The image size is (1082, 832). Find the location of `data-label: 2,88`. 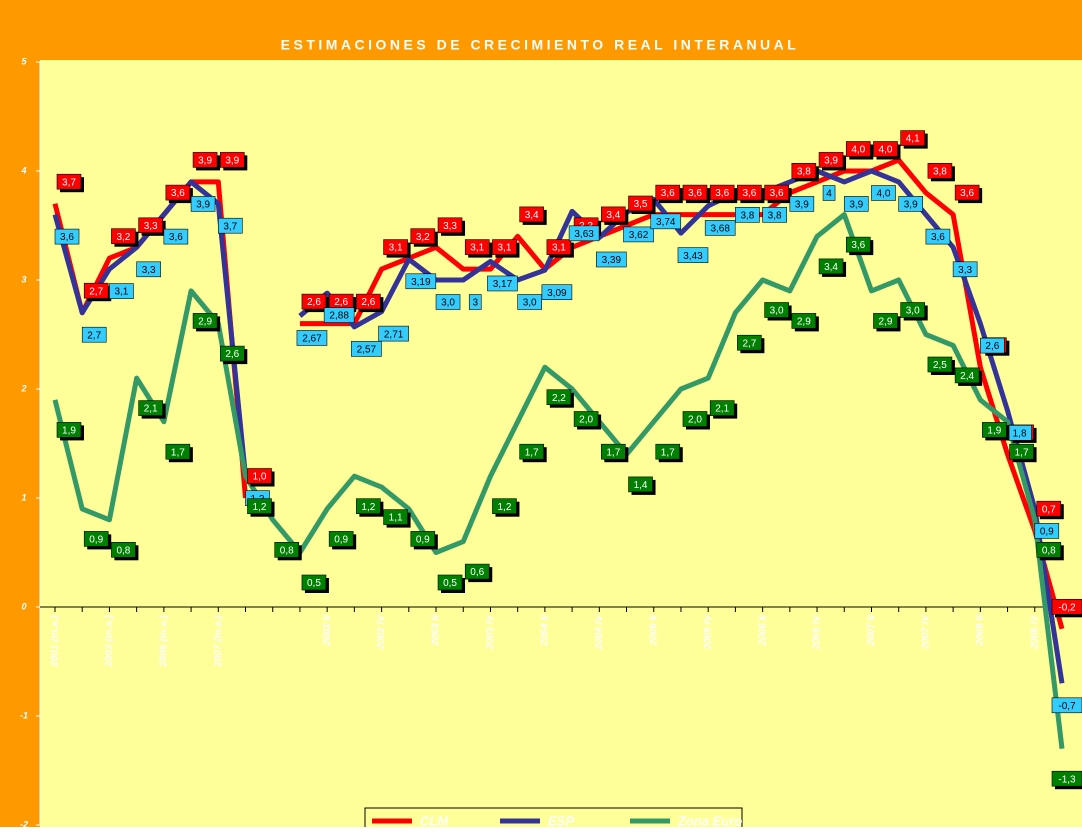

data-label: 2,88 is located at coordinates (339, 315).